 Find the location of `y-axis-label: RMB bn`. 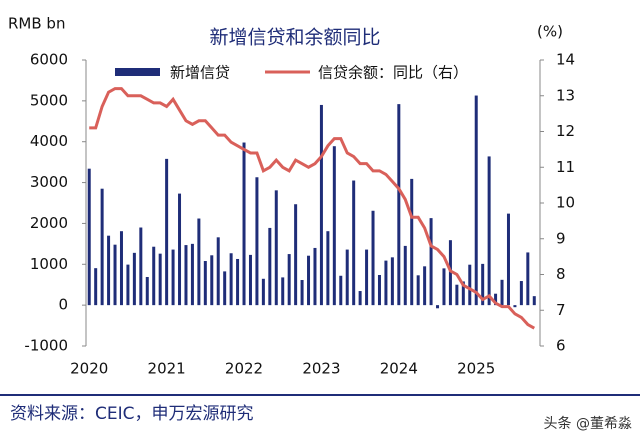

y-axis-label: RMB bn is located at coordinates (36, 24).